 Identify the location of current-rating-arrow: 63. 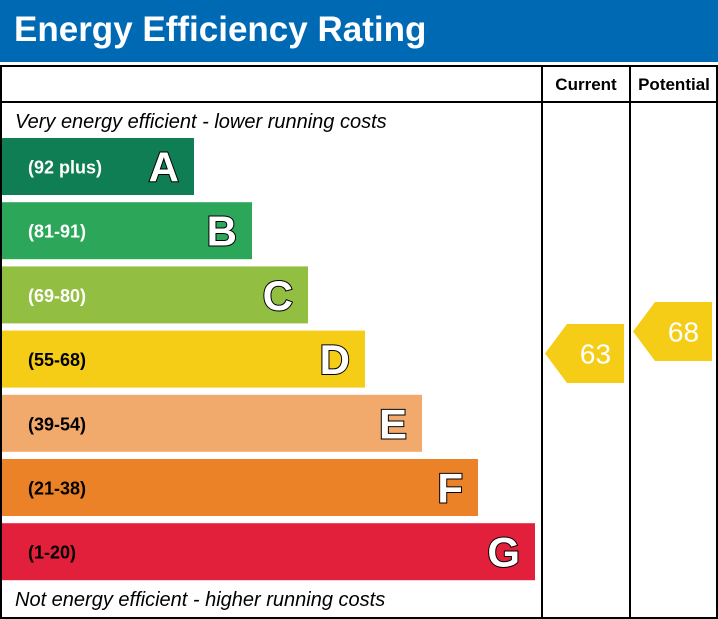
(584, 353).